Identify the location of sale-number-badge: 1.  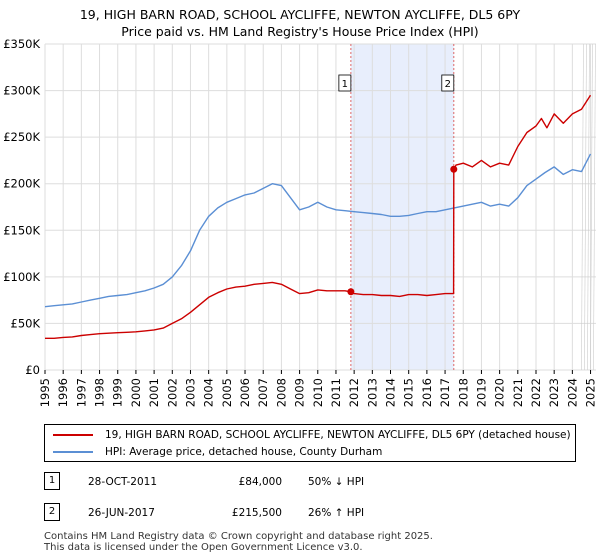
(52, 481).